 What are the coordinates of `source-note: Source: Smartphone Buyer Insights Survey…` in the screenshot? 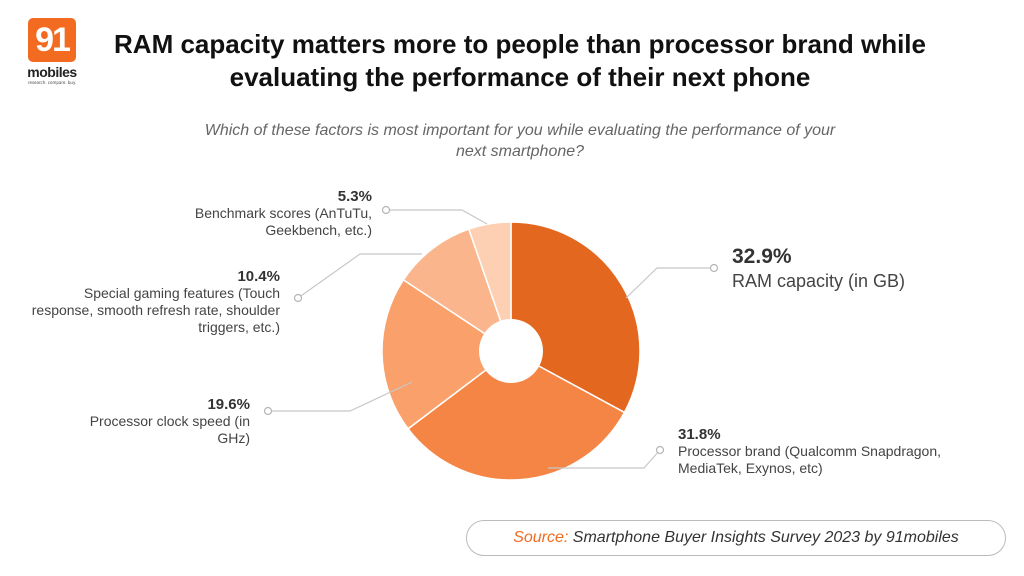 It's located at (736, 538).